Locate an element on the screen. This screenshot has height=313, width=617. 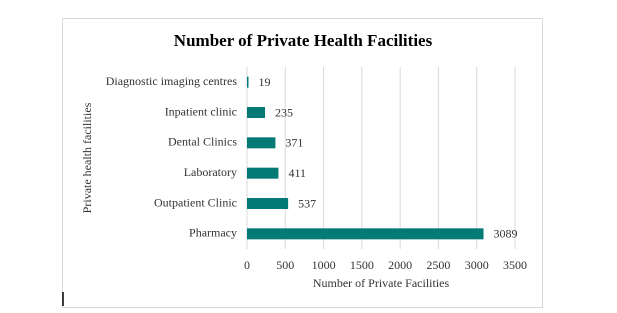
y-tick-label: Laboratory is located at coordinates (210, 172).